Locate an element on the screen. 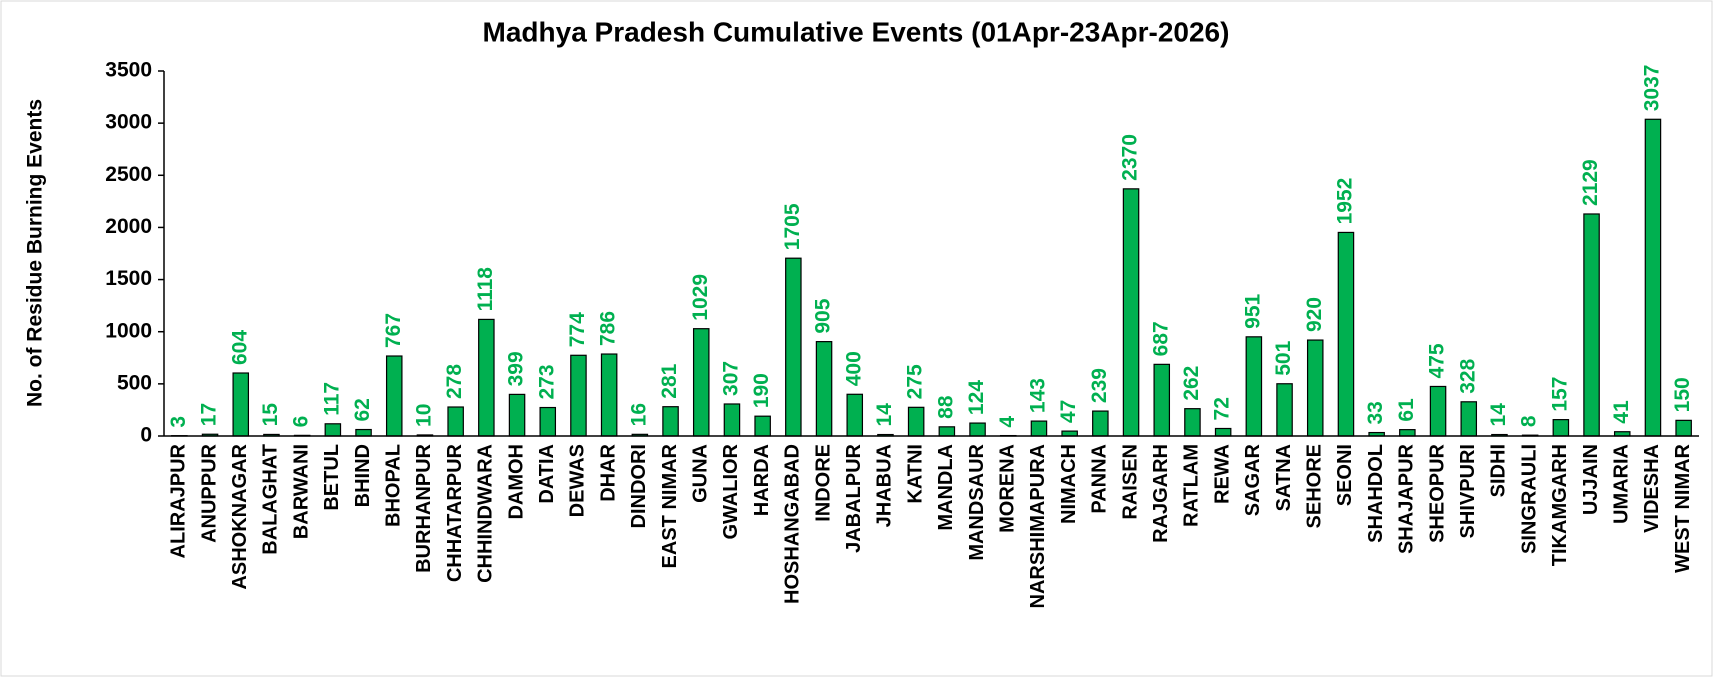  x-tick-label: VIDESHA is located at coordinates (1652, 488).